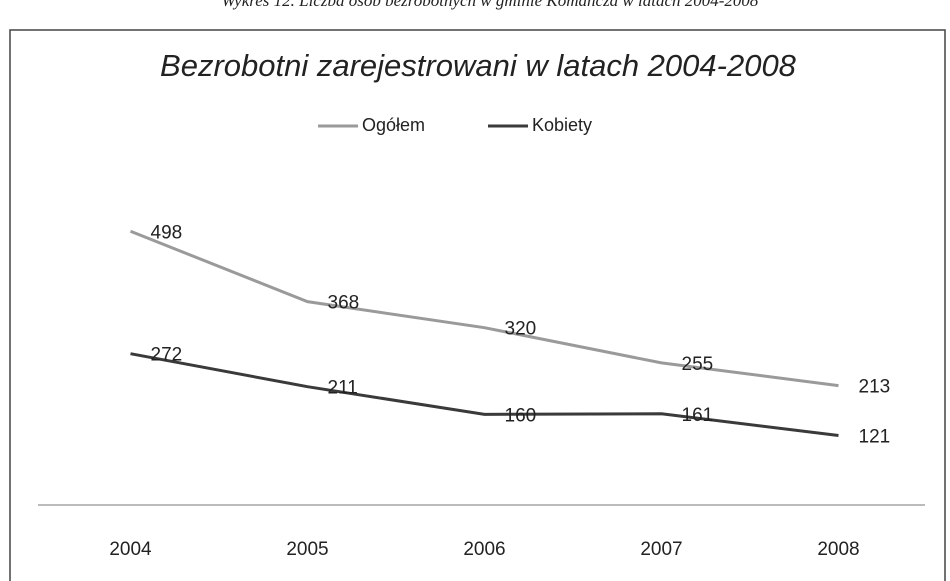 The image size is (950, 581). I want to click on data-label: 320, so click(521, 329).